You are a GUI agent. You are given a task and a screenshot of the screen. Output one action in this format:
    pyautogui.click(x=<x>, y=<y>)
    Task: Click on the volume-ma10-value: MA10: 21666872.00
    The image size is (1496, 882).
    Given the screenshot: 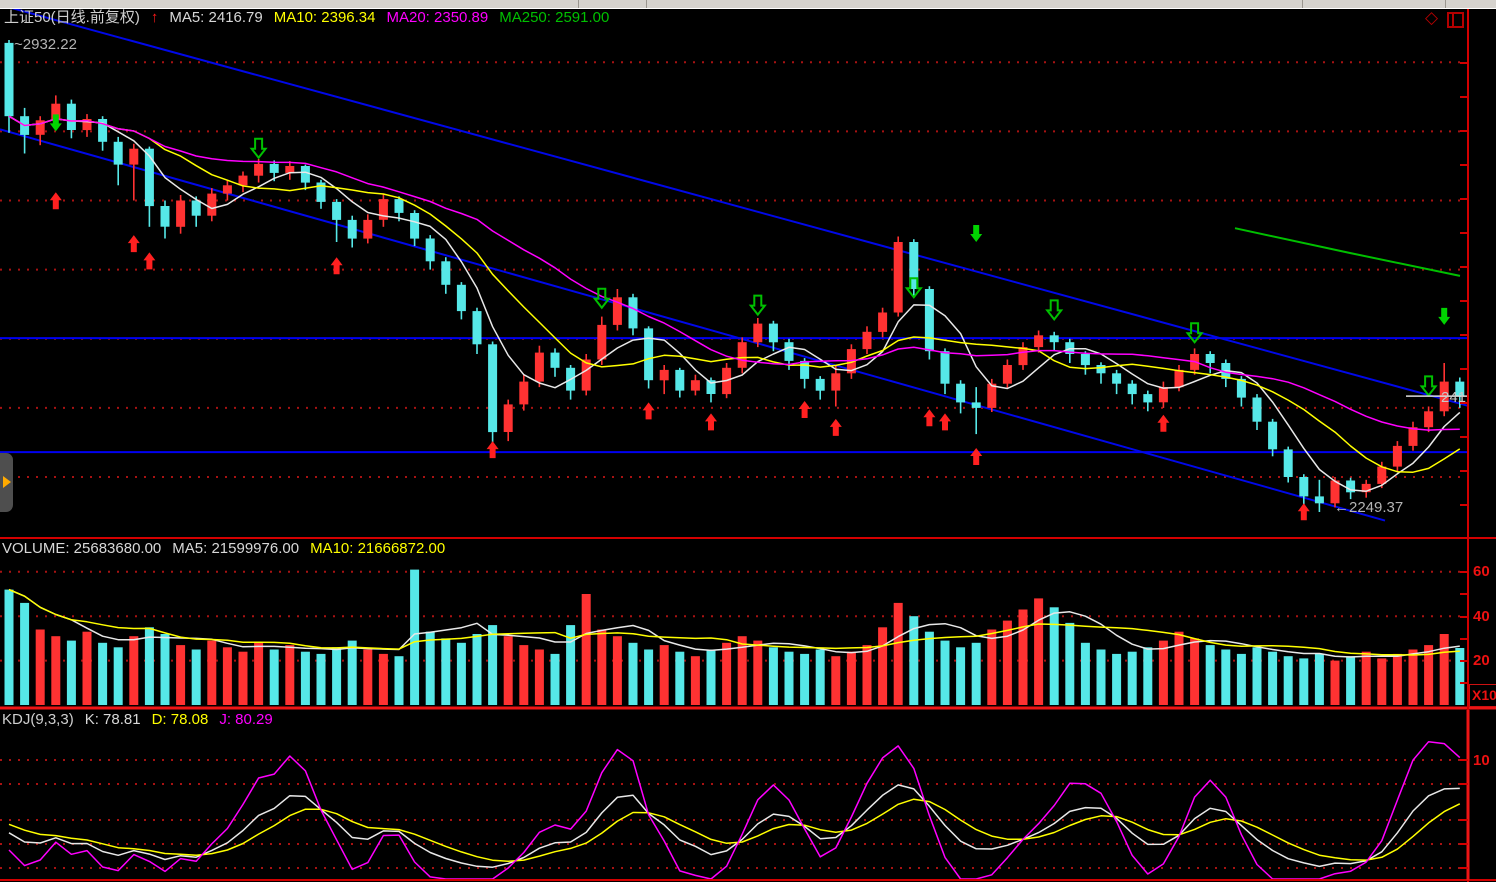 What is the action you would take?
    pyautogui.click(x=378, y=548)
    